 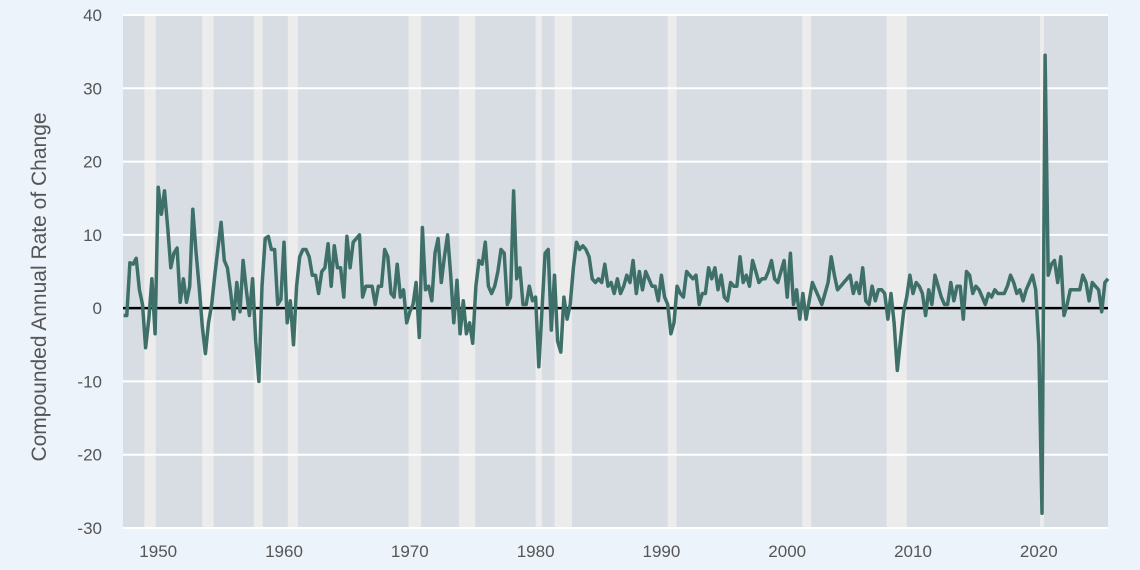 What do you see at coordinates (92, 162) in the screenshot?
I see `y-tick-label: 20` at bounding box center [92, 162].